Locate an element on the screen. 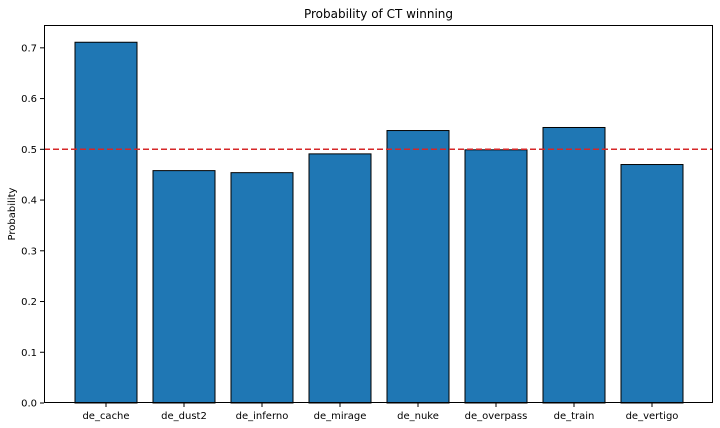 Image resolution: width=720 pixels, height=428 pixels. bar-de_vertigo is located at coordinates (652, 284).